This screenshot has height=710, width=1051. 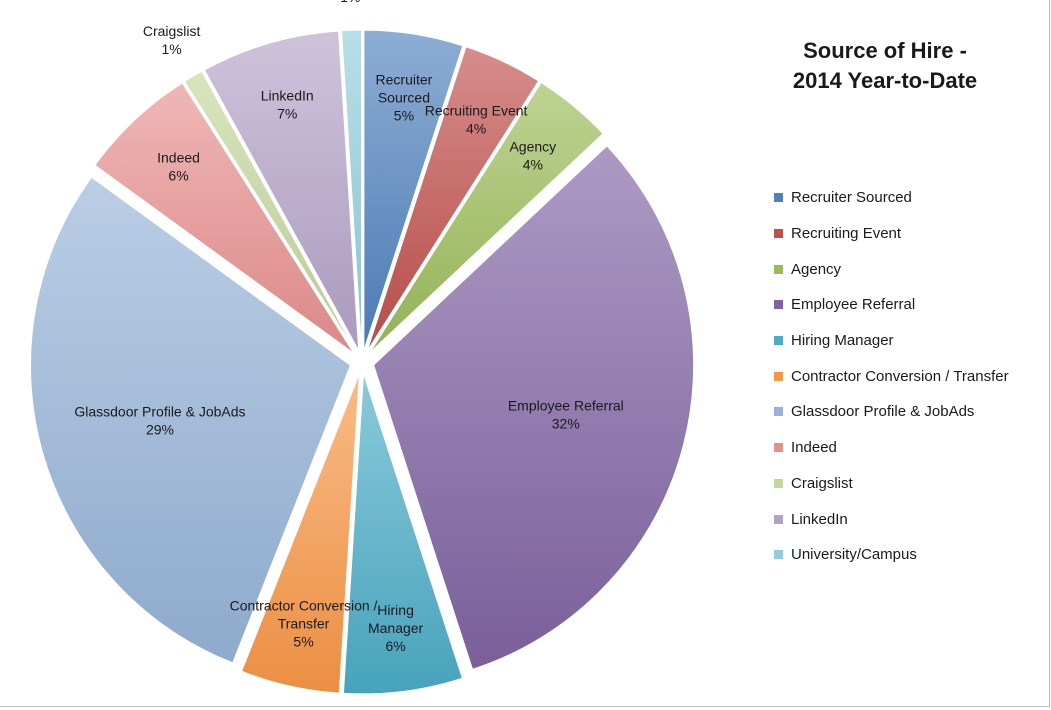 What do you see at coordinates (178, 167) in the screenshot?
I see `slice-label: Indeed 6%` at bounding box center [178, 167].